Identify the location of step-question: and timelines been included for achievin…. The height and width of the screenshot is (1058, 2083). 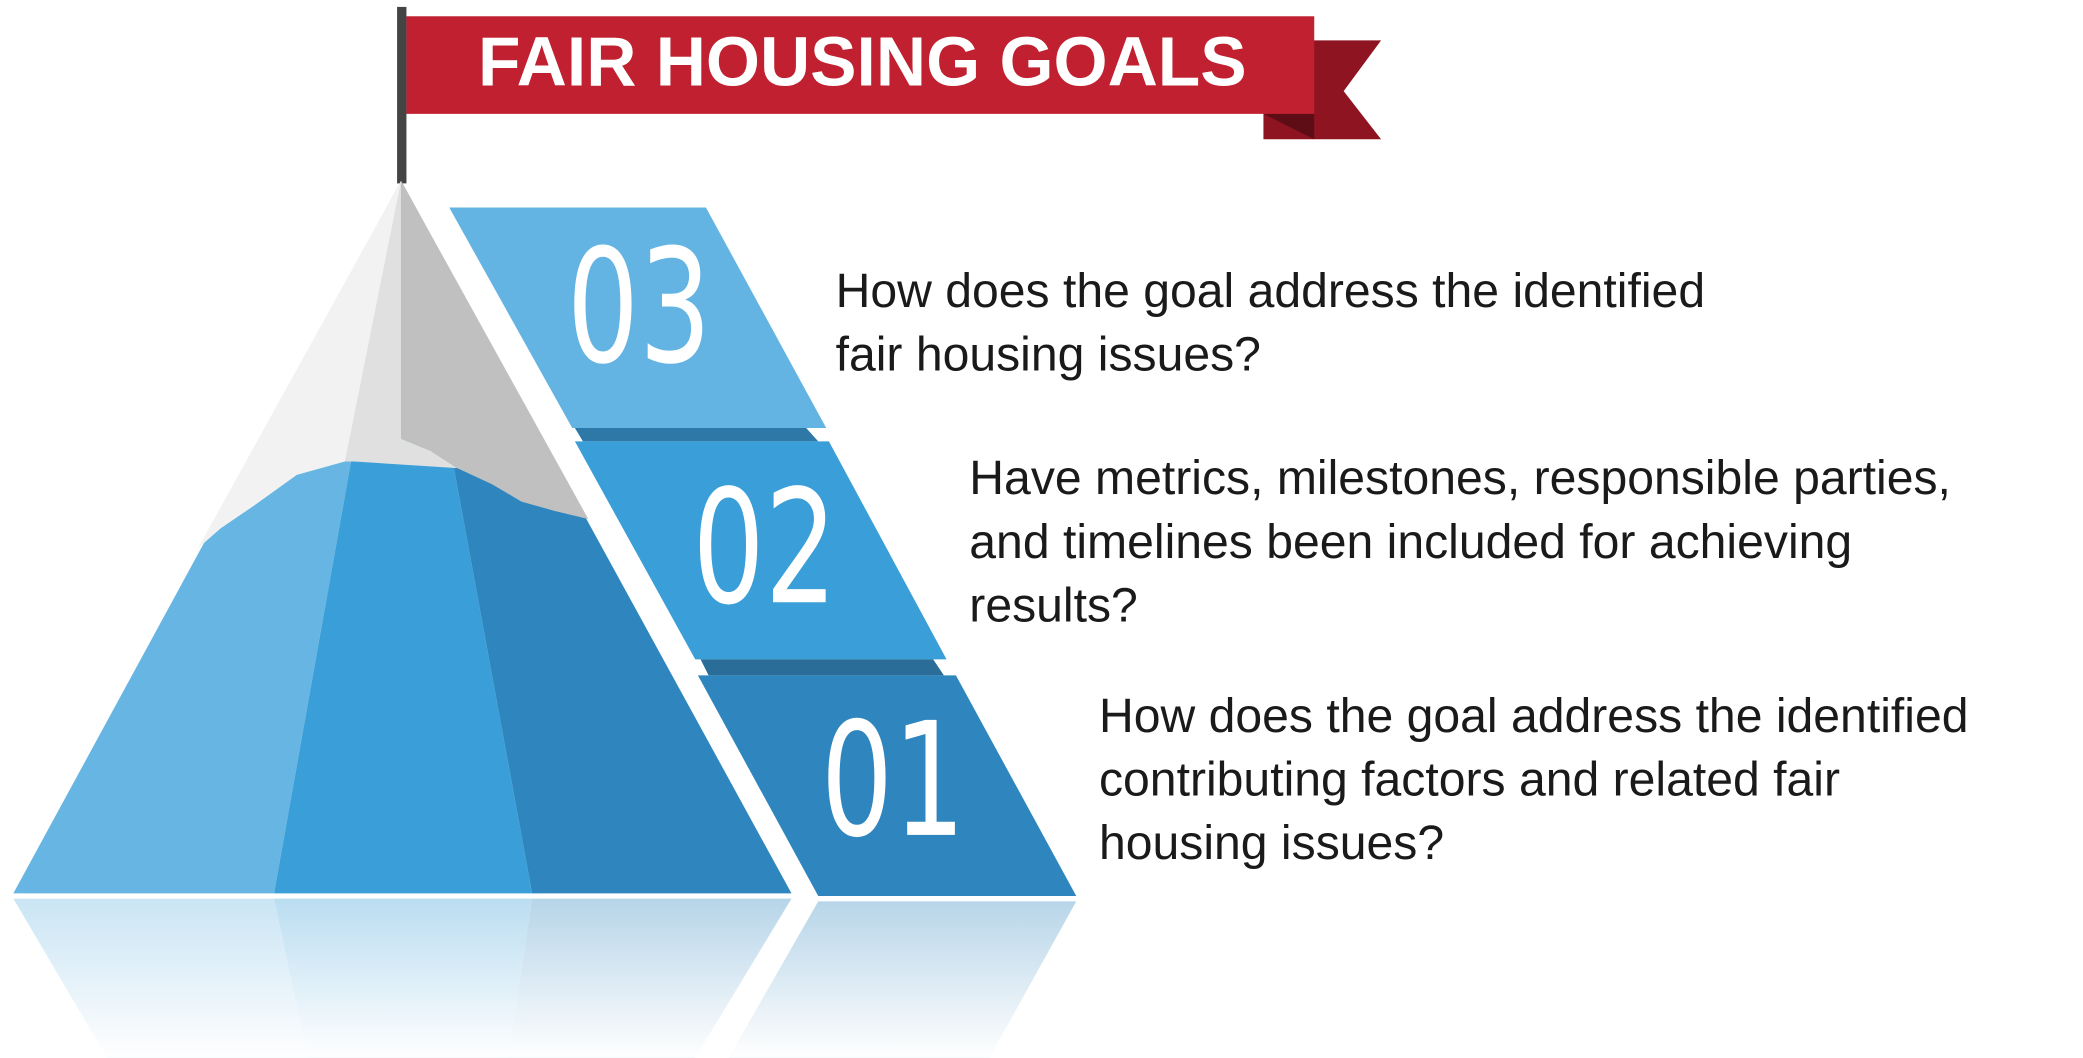
(1410, 542).